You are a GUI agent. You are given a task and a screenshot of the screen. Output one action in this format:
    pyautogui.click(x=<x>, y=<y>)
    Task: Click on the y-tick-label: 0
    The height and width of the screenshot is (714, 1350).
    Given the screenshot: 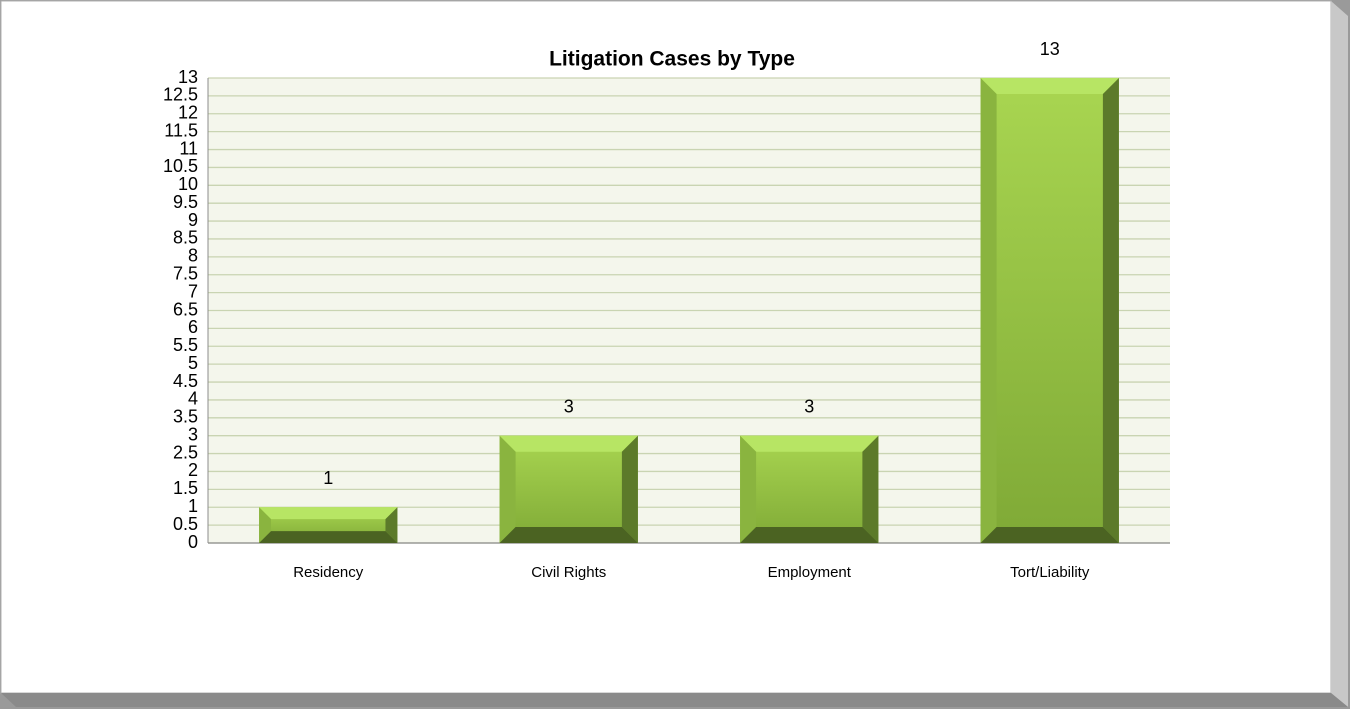 What is the action you would take?
    pyautogui.click(x=193, y=542)
    